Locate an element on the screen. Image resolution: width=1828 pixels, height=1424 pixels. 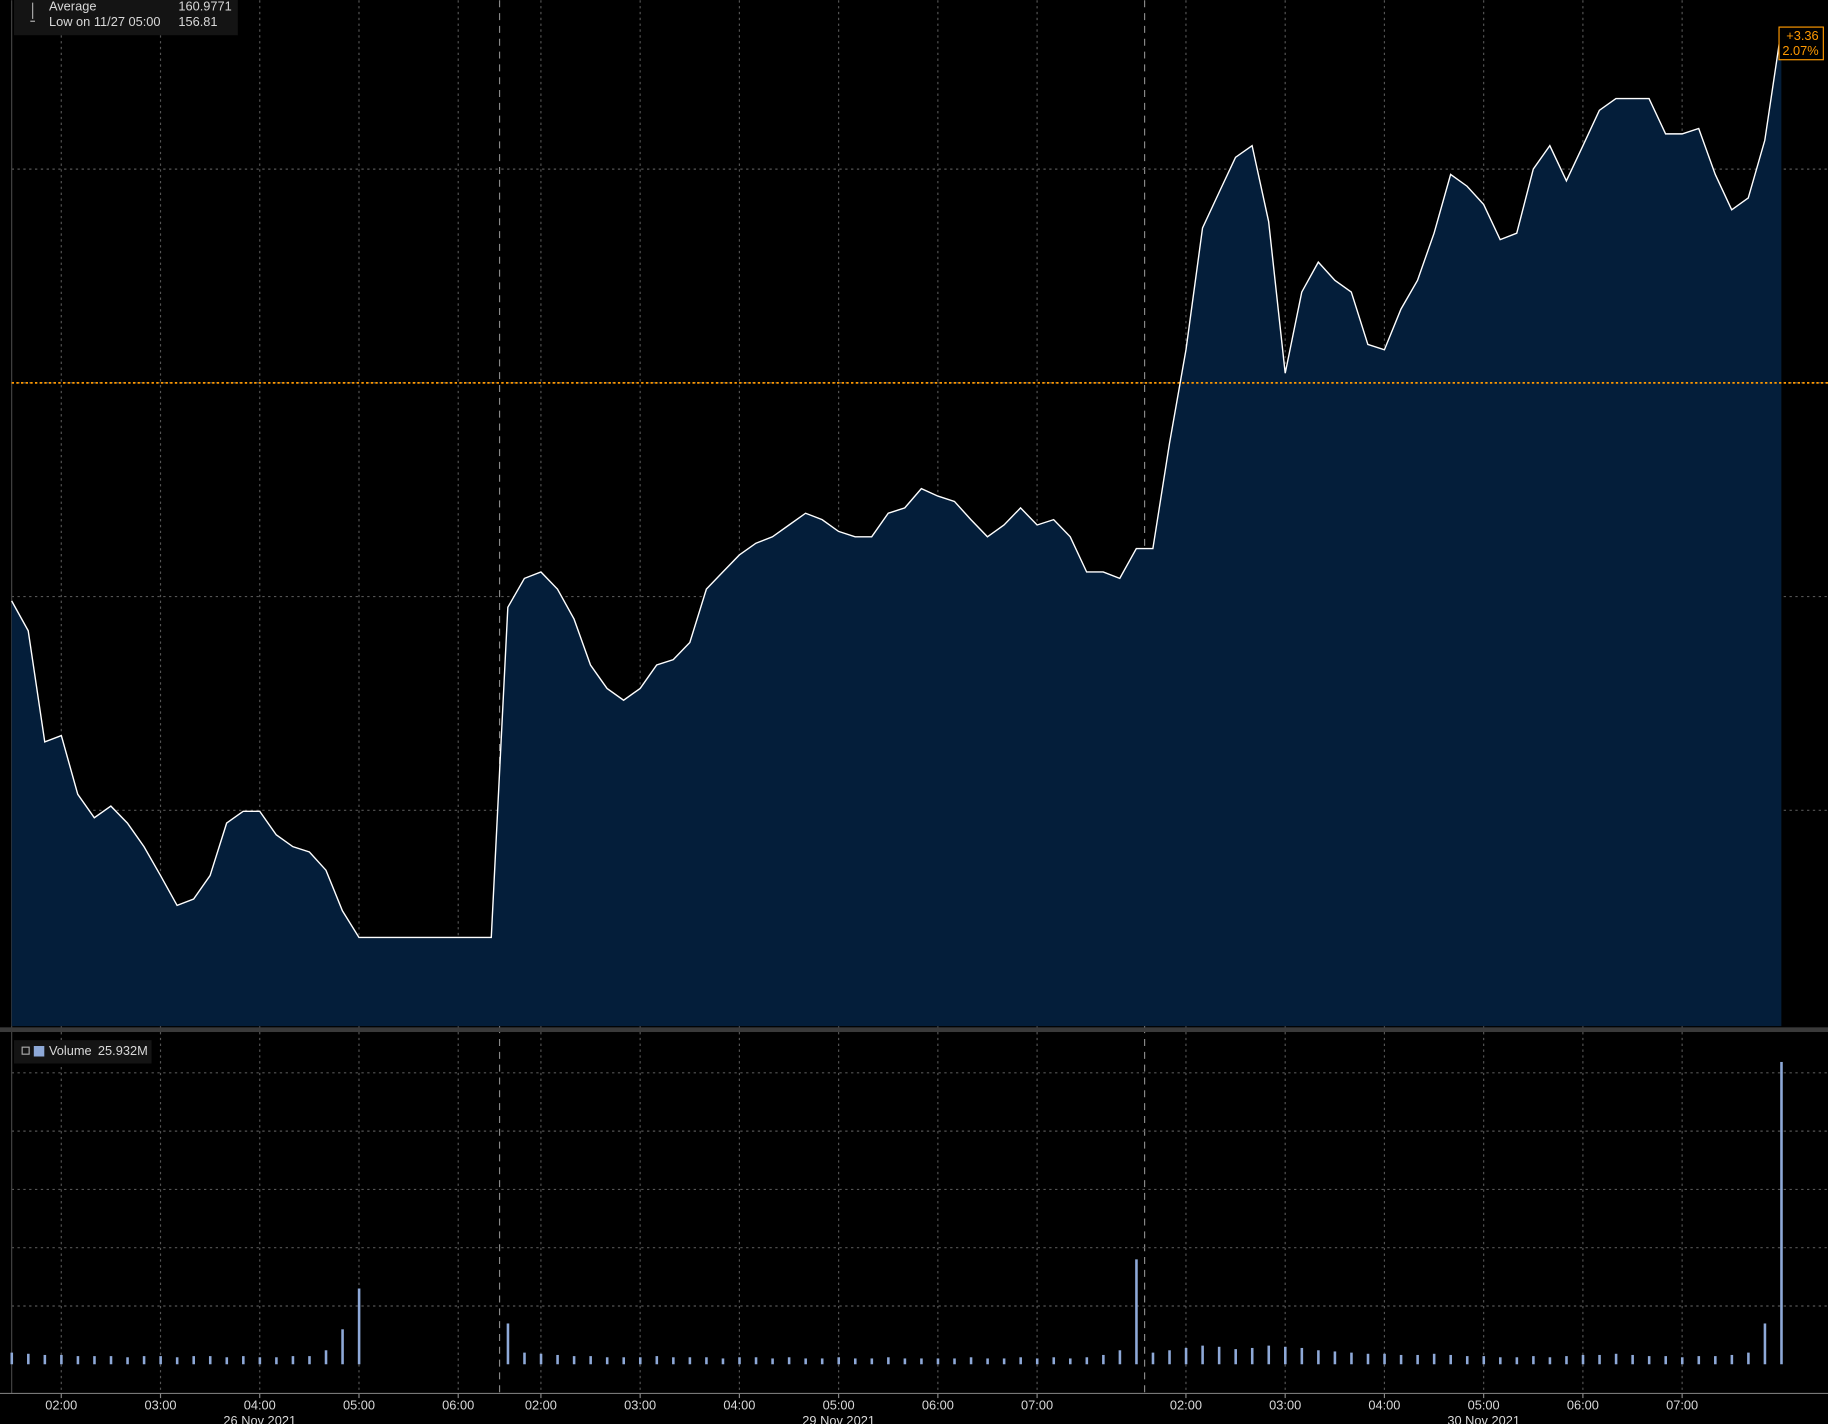
x-tick-label: 07:00 is located at coordinates (1682, 1405).